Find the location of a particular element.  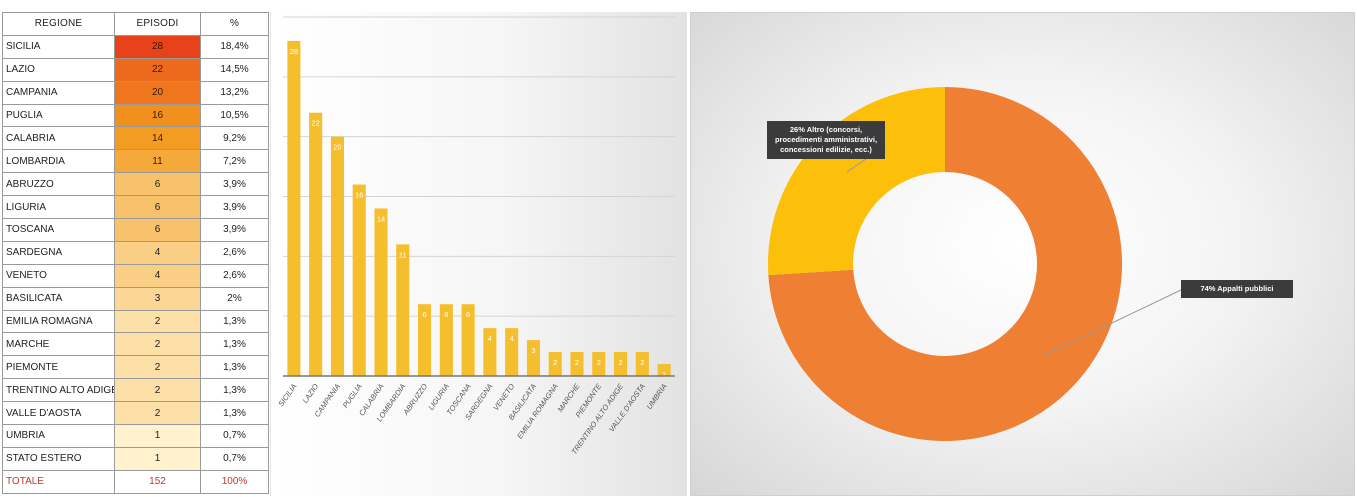

table-row: CAMPANIA 20 13,2% is located at coordinates (135, 92).